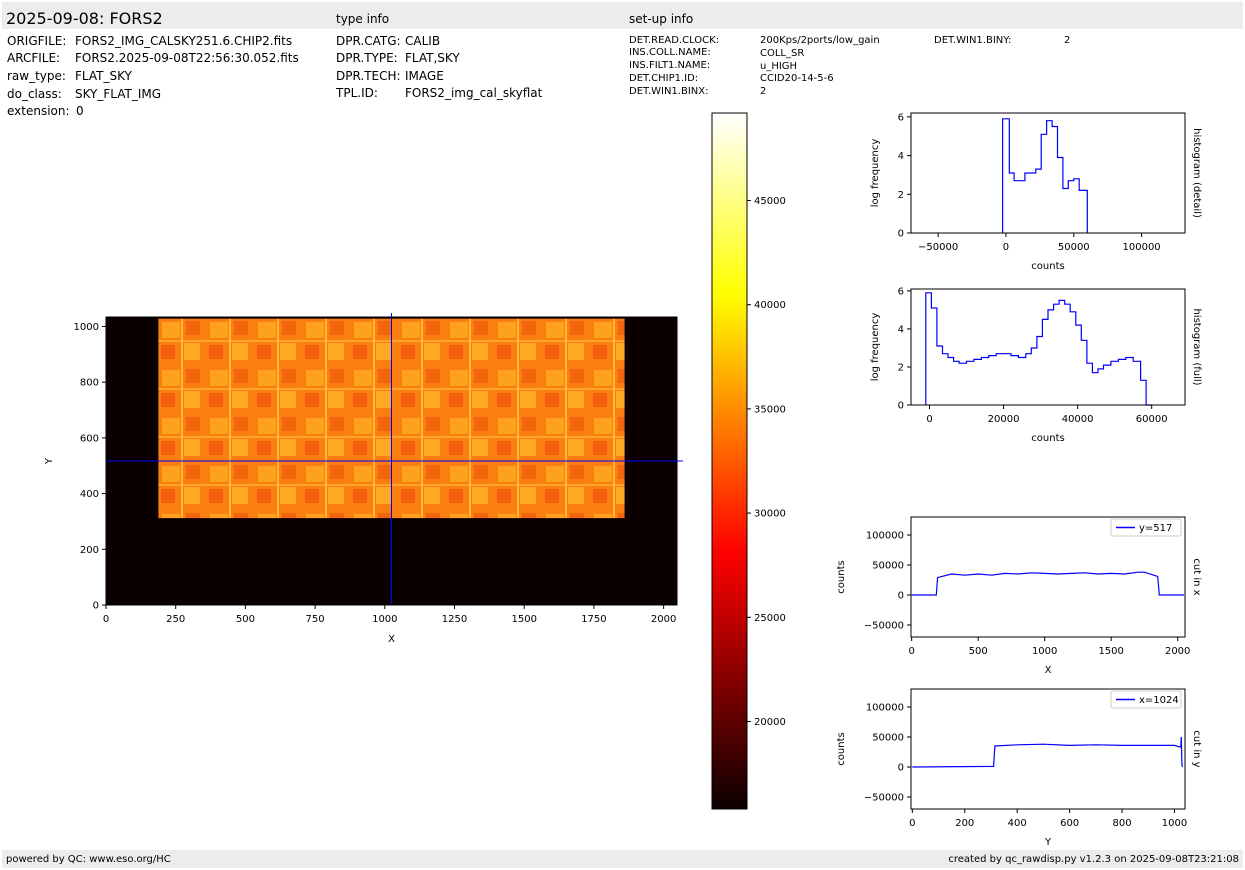 This screenshot has width=1245, height=870. I want to click on colorbar-tick-label: 30000, so click(770, 514).